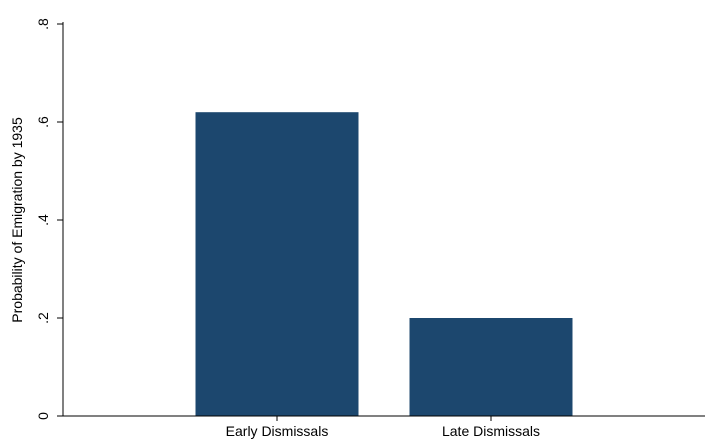 This screenshot has height=447, width=711. Describe the element at coordinates (43, 220) in the screenshot. I see `y-tick-label: .4` at that location.